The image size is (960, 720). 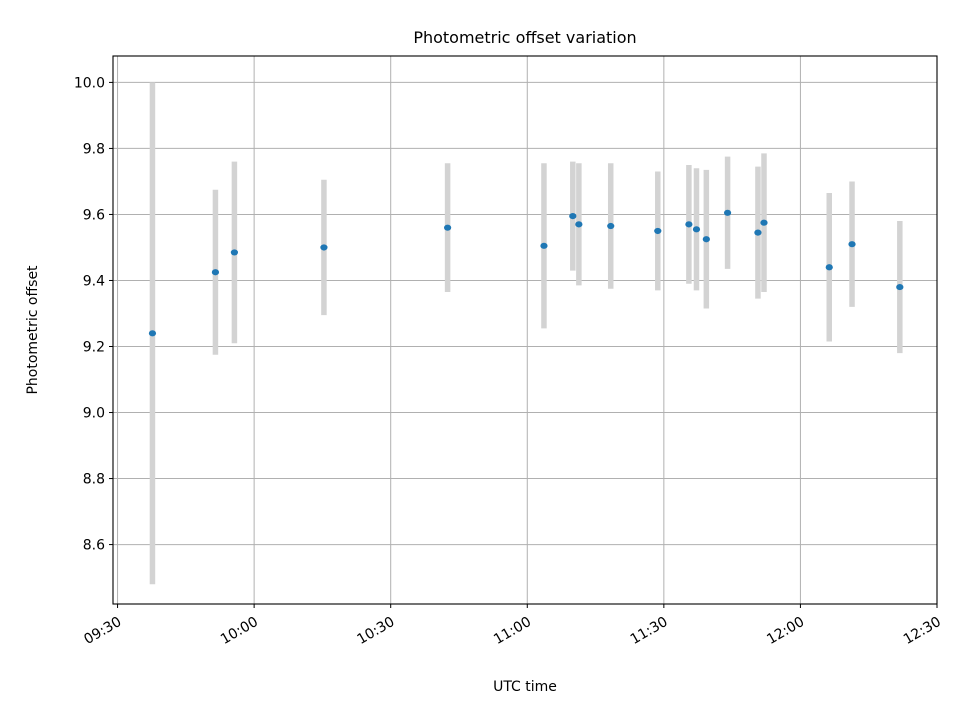 I want to click on y-tick-label: 9.2, so click(x=94, y=348).